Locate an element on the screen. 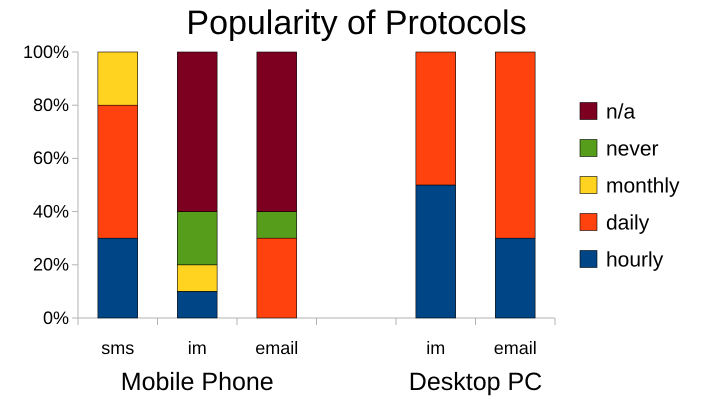 This screenshot has height=406, width=705. x-tick-label: sms is located at coordinates (117, 348).